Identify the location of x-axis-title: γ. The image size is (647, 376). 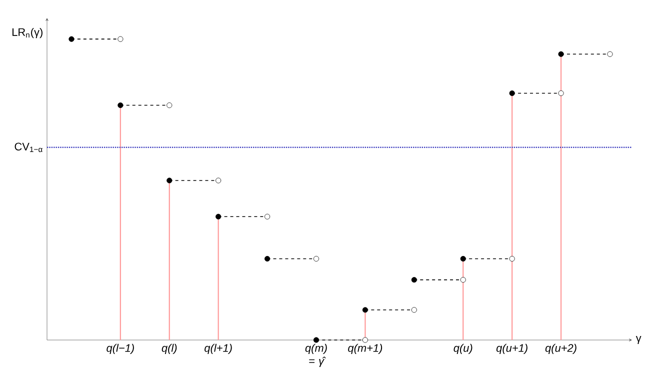
(639, 340).